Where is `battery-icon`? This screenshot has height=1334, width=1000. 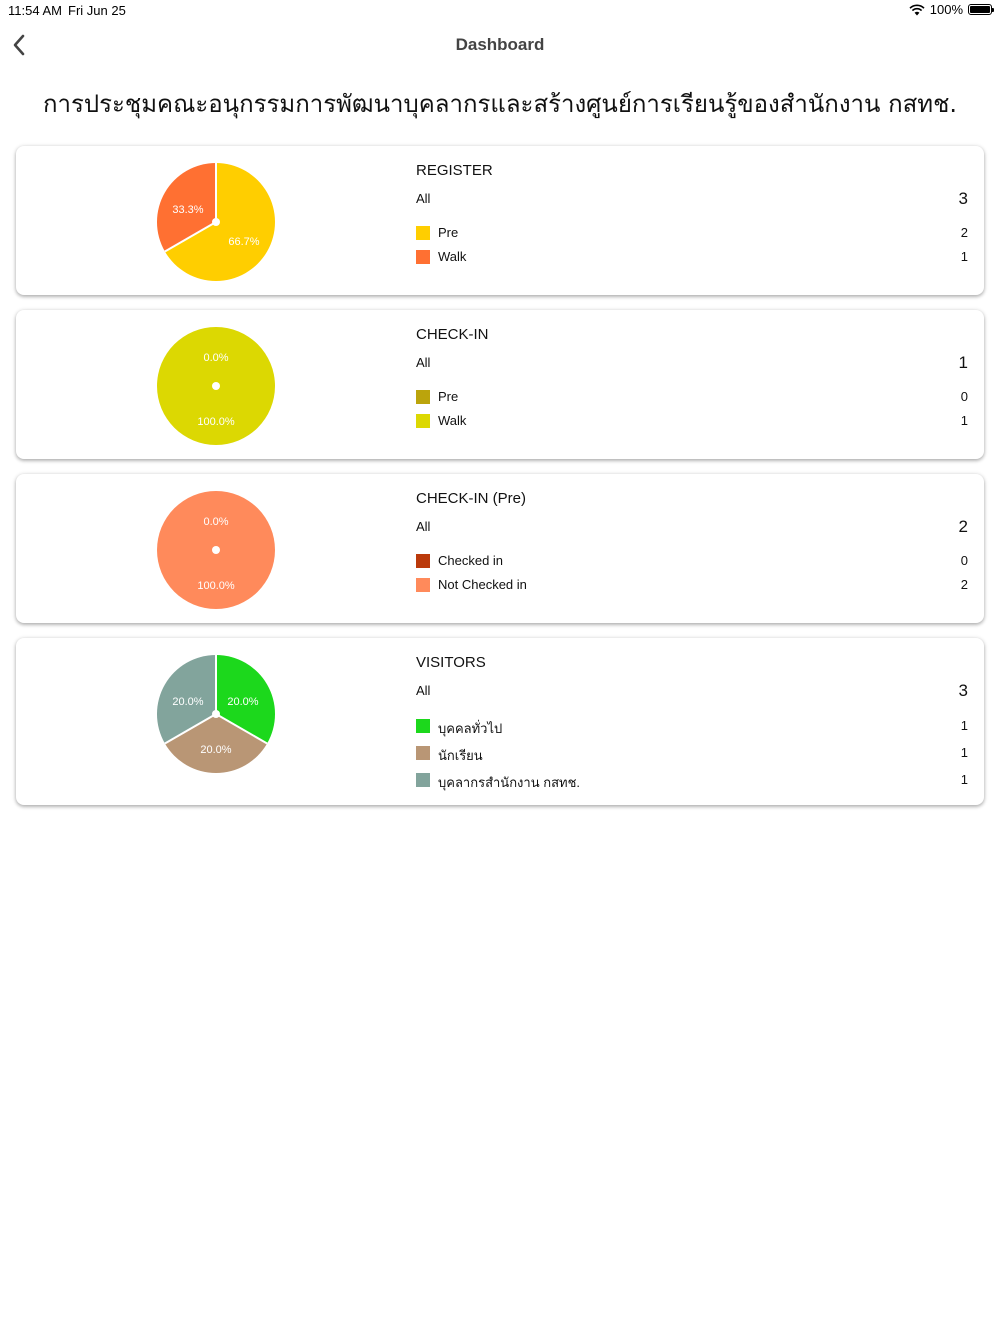
battery-icon is located at coordinates (981, 9).